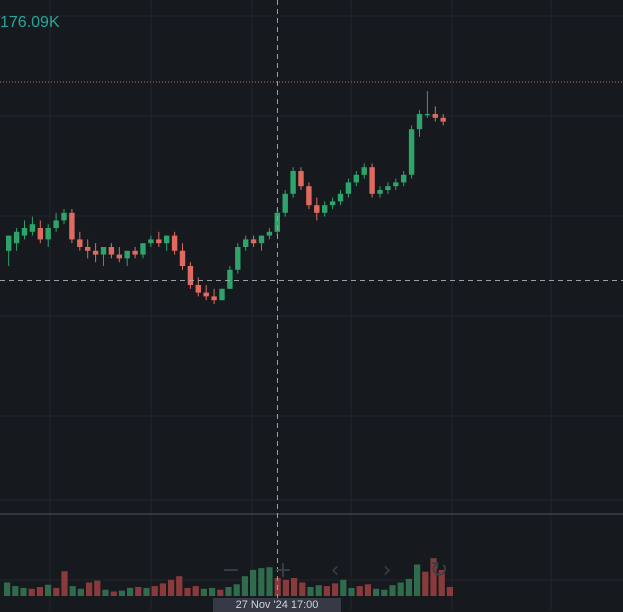  What do you see at coordinates (283, 570) in the screenshot?
I see `zoom-in-button: +` at bounding box center [283, 570].